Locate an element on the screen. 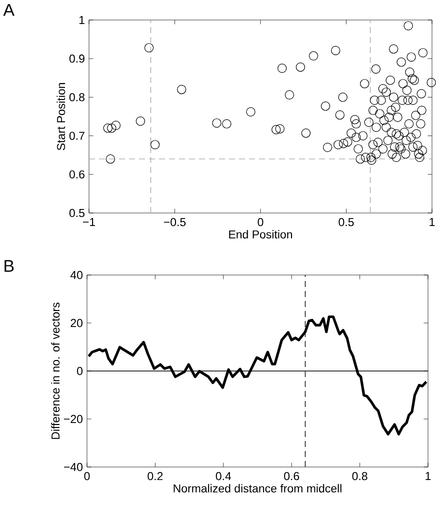 Image resolution: width=436 pixels, height=518 pixels. text: A is located at coordinates (9, 10).